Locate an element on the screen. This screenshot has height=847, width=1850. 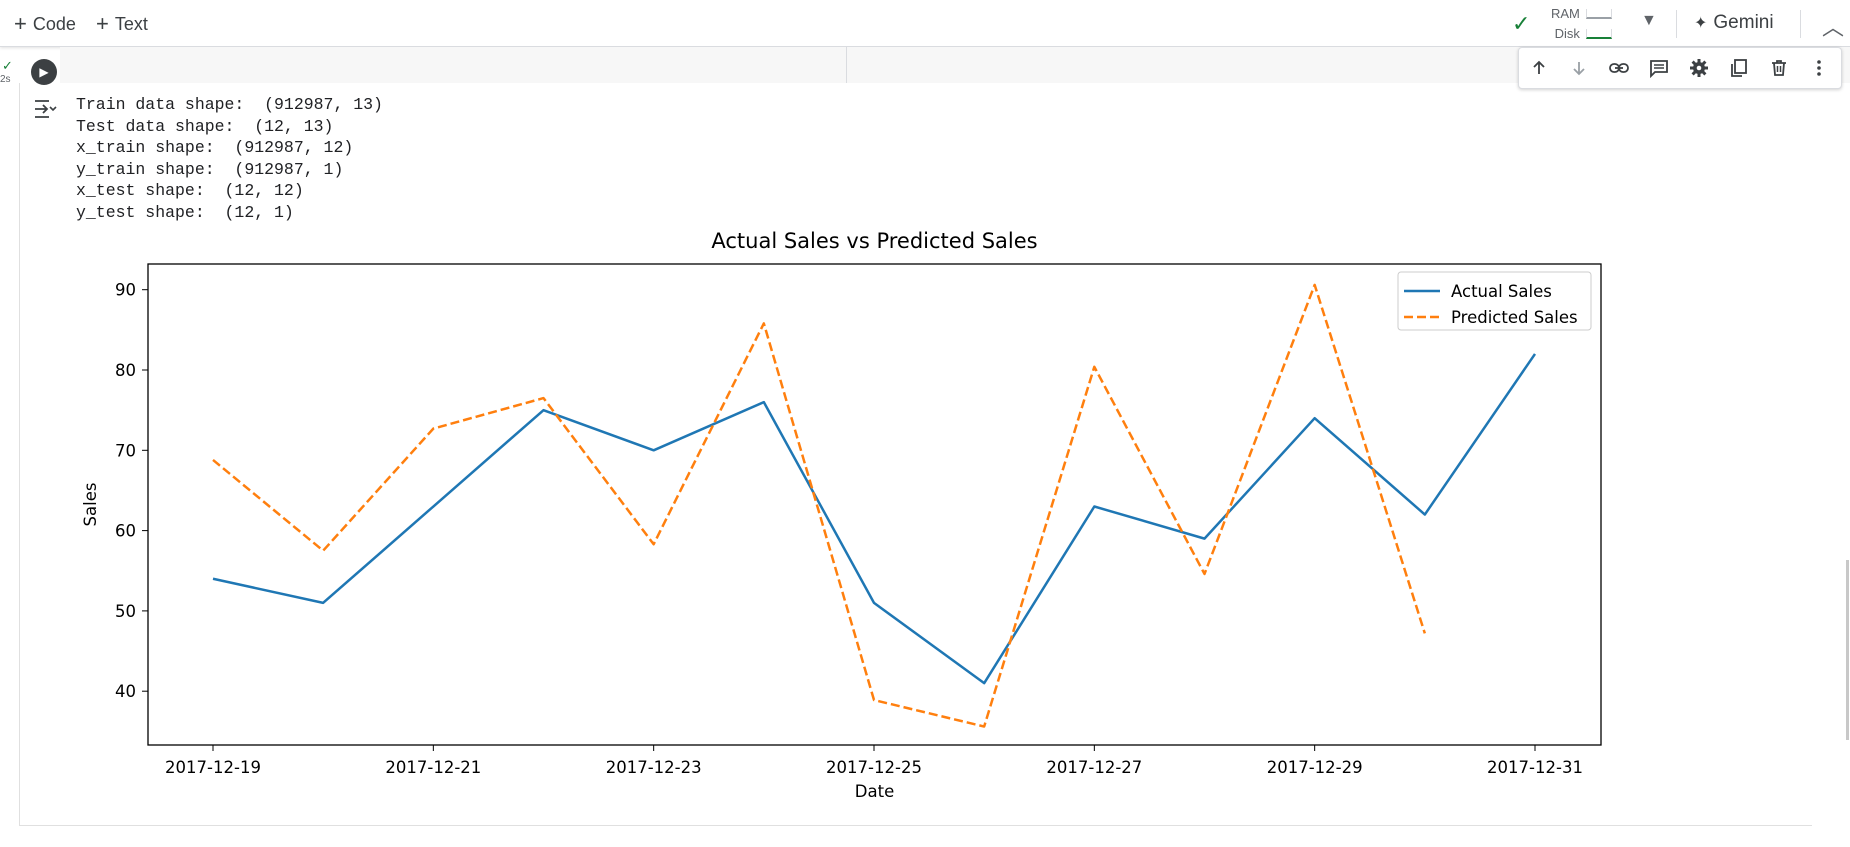
caret-down-icon: ▼ is located at coordinates (1649, 20).